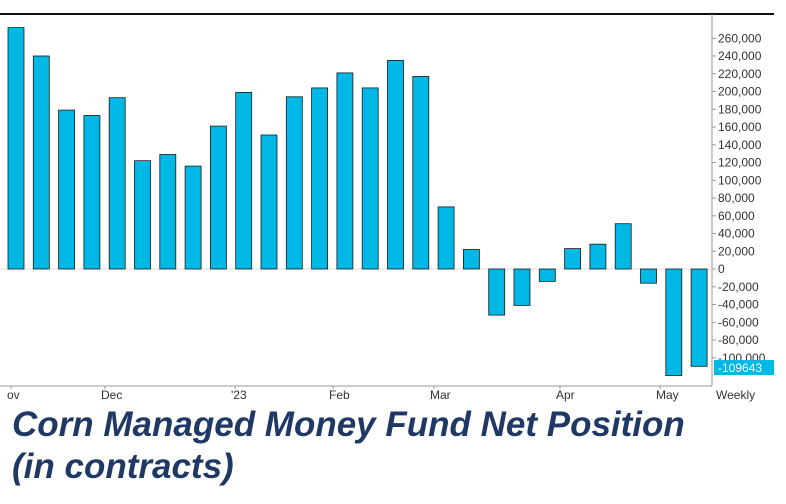  What do you see at coordinates (738, 322) in the screenshot?
I see `y-tick-label-16: -60,000` at bounding box center [738, 322].